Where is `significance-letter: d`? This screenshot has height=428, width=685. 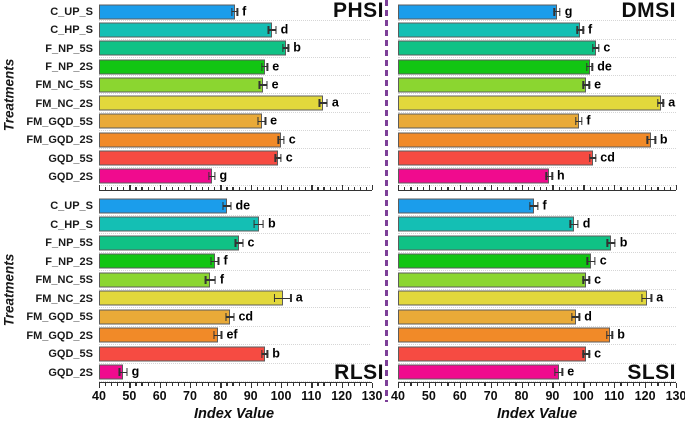 significance-letter: d is located at coordinates (586, 223).